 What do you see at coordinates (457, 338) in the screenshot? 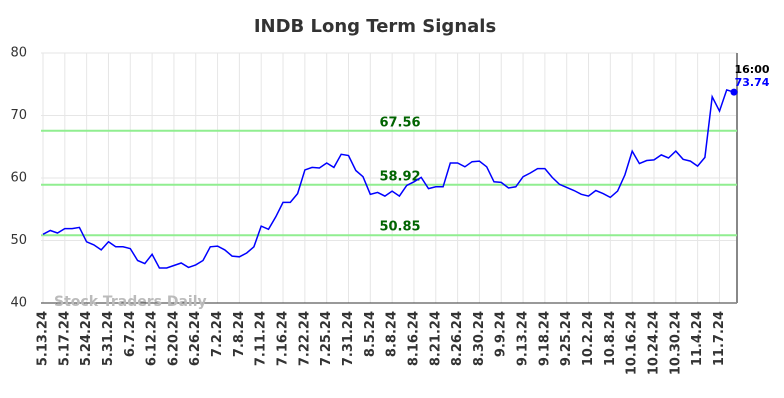
I see `x-tick-label: 8.26.24` at bounding box center [457, 338].